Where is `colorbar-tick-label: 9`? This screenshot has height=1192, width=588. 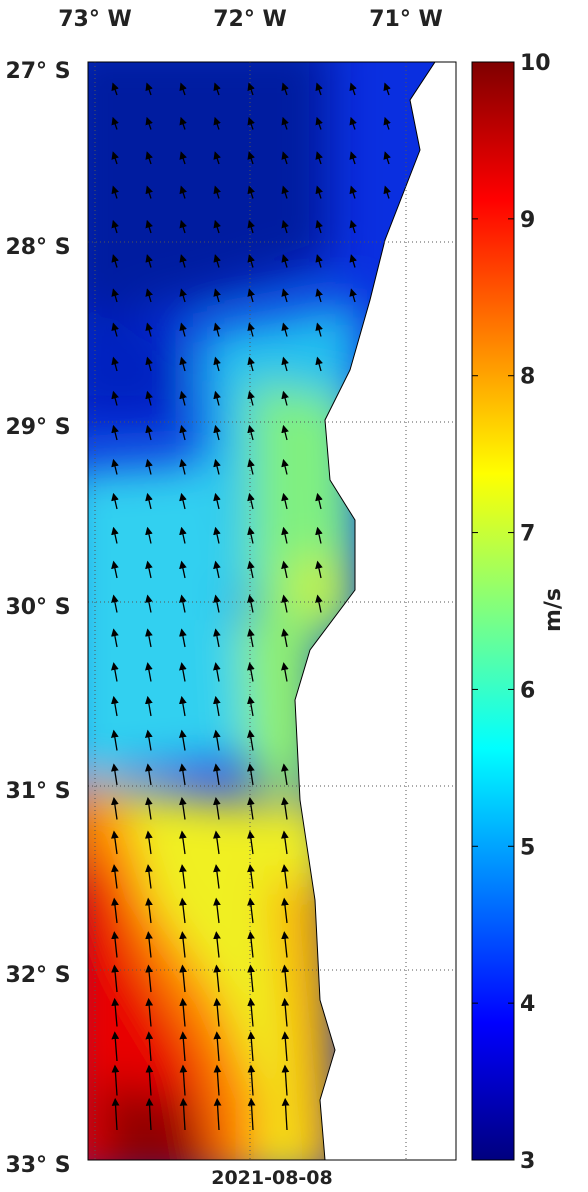 colorbar-tick-label: 9 is located at coordinates (527, 220).